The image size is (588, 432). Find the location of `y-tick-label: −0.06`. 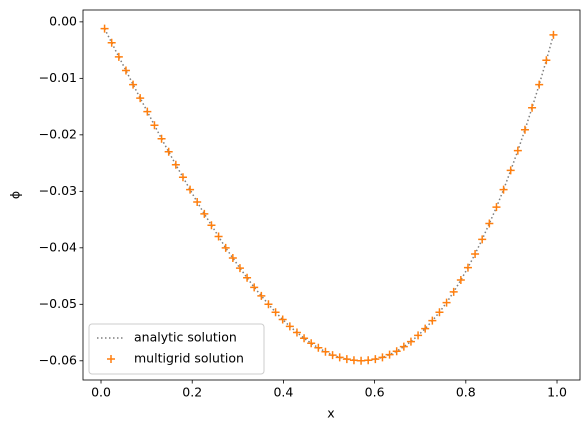

y-tick-label: −0.06 is located at coordinates (58, 359).